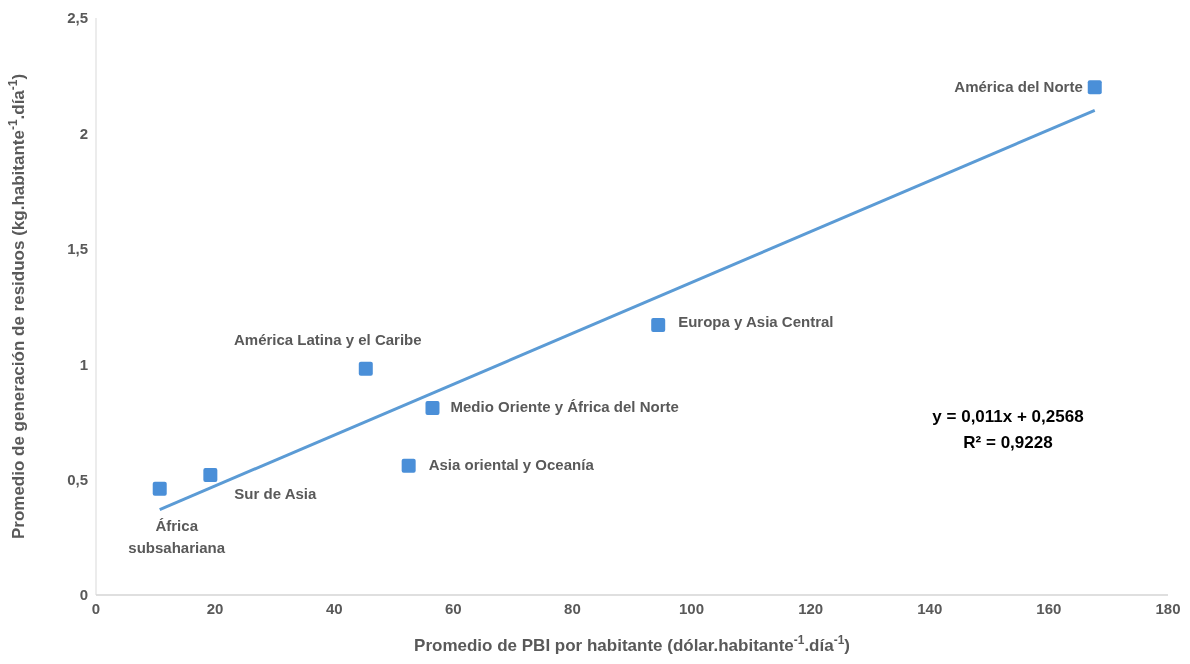 This screenshot has width=1190, height=664. What do you see at coordinates (77, 18) in the screenshot?
I see `y-tick-label: 2,5` at bounding box center [77, 18].